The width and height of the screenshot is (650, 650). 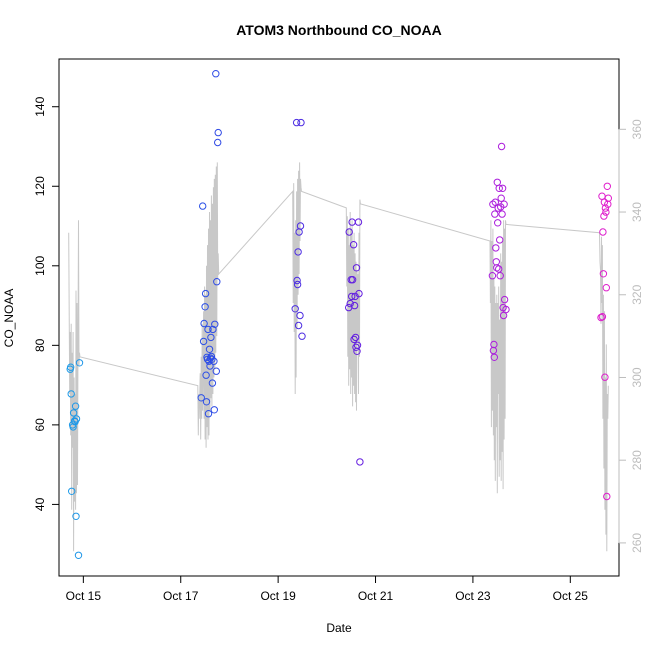 I want to click on y2-tick-label: 280, so click(x=637, y=460).